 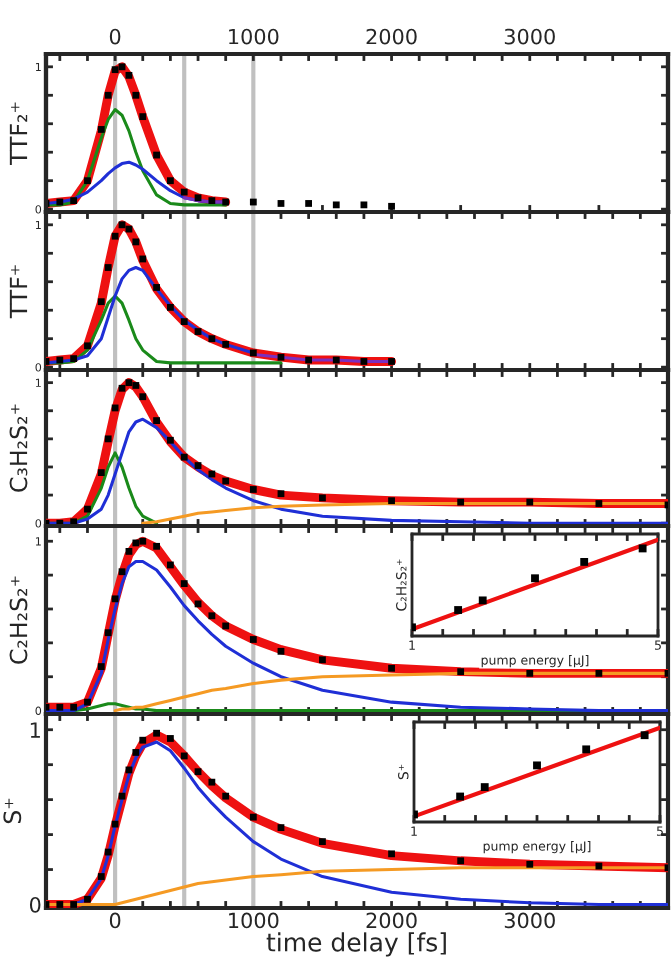 I want to click on y-tick-label: 1, so click(x=35, y=730).